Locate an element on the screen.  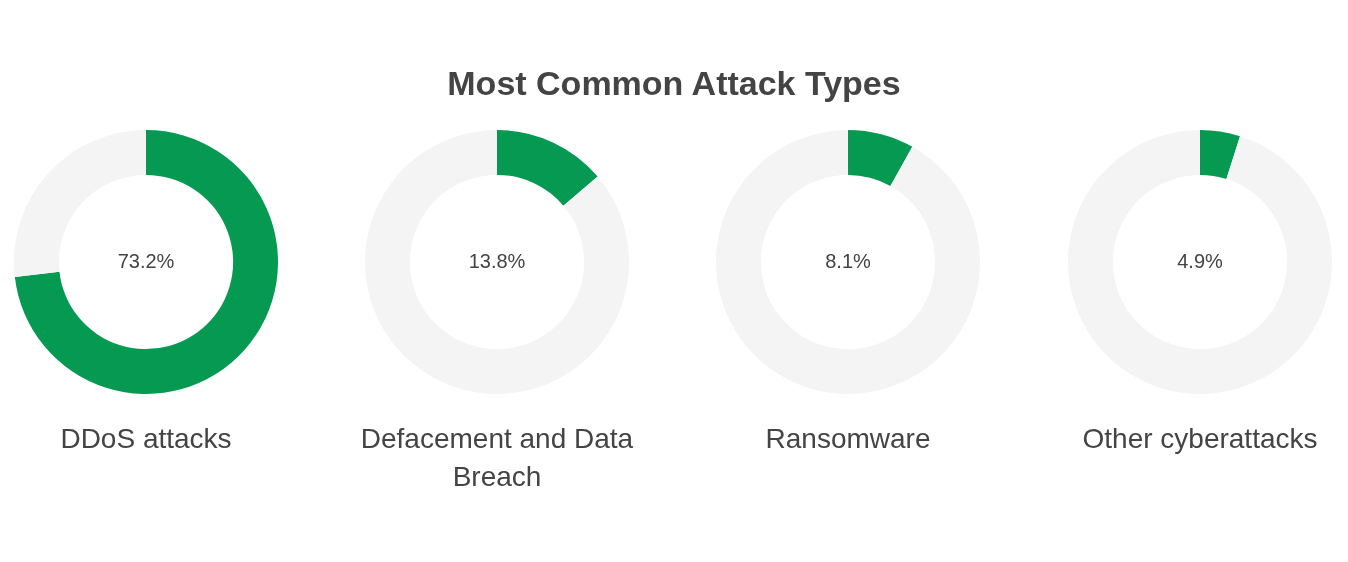
data-label: 13.8% is located at coordinates (497, 260).